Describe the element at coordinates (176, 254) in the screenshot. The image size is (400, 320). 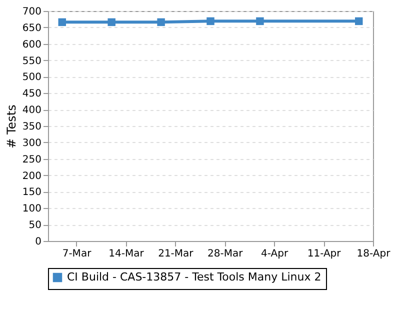
I see `x-tick-label: 21-Mar` at that location.